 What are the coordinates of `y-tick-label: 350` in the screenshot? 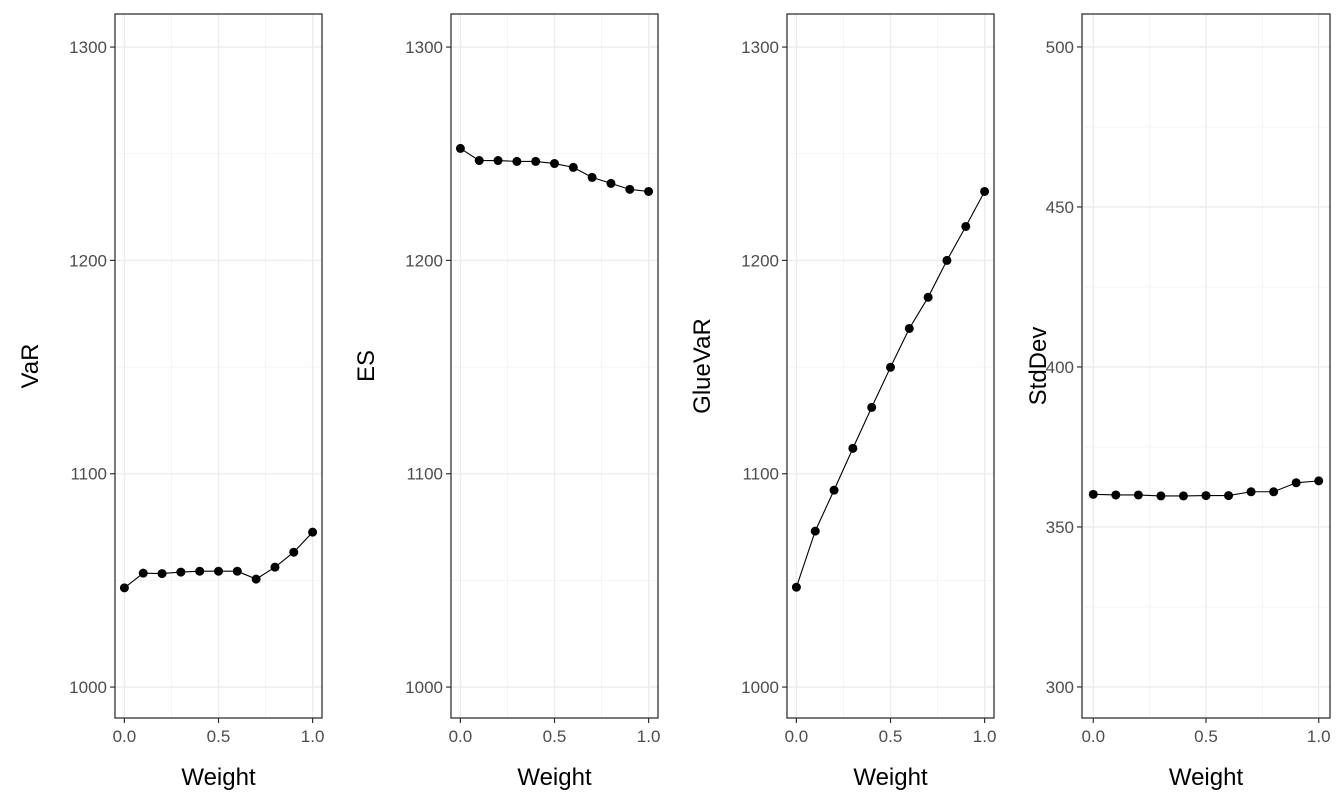 It's located at (1060, 527).